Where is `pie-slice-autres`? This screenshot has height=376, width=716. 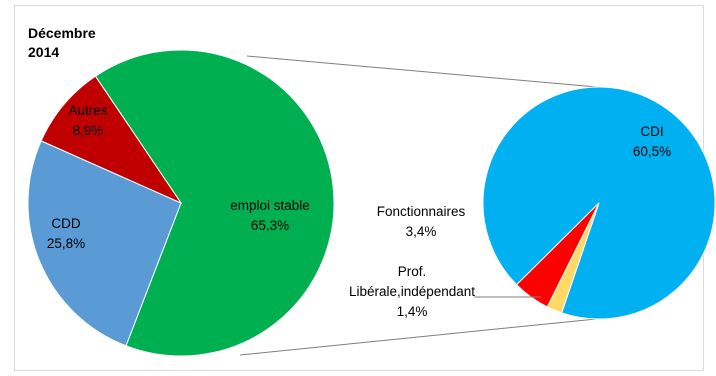 pie-slice-autres is located at coordinates (111, 140).